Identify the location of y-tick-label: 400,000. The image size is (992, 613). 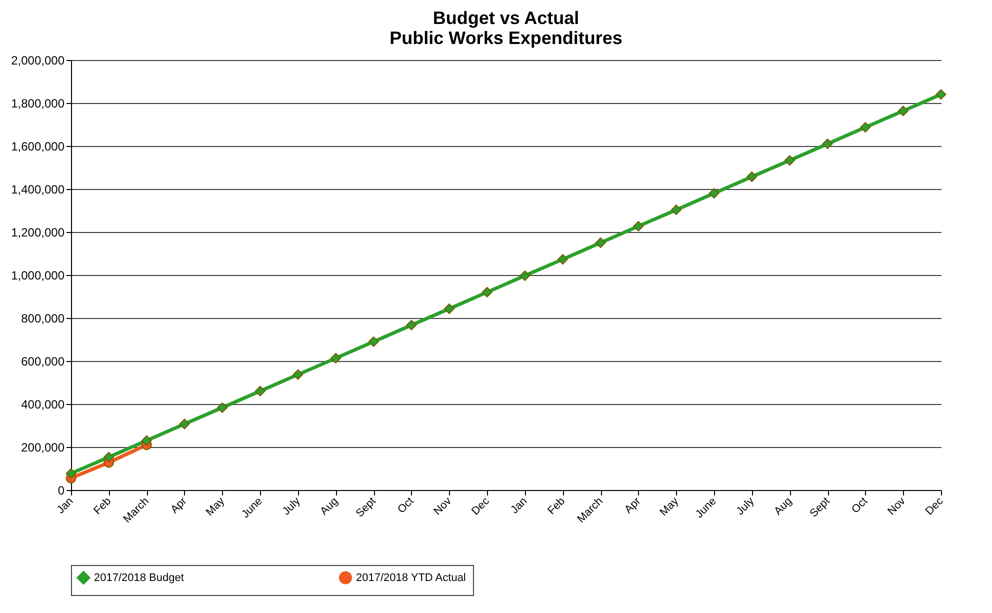
(43, 405).